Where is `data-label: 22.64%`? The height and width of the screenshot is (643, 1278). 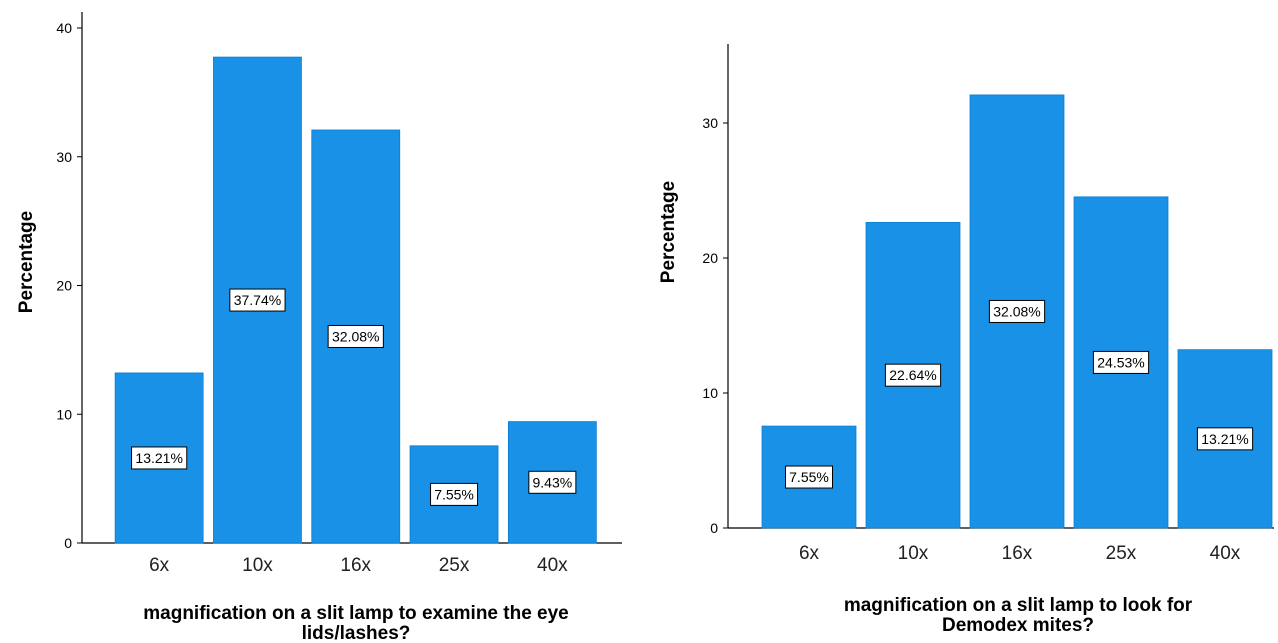 data-label: 22.64% is located at coordinates (912, 375).